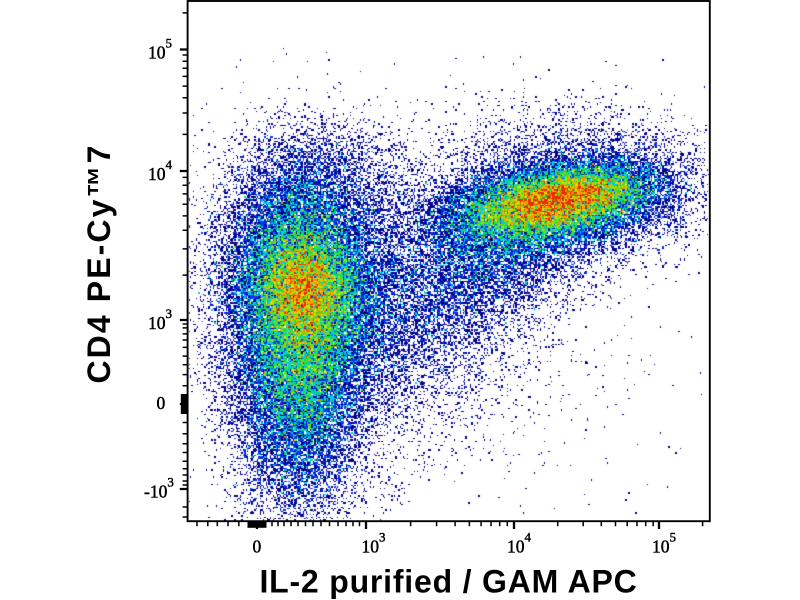 The height and width of the screenshot is (600, 800). What do you see at coordinates (448, 582) in the screenshot?
I see `svg-text: IL-2 purified / GAM APC` at bounding box center [448, 582].